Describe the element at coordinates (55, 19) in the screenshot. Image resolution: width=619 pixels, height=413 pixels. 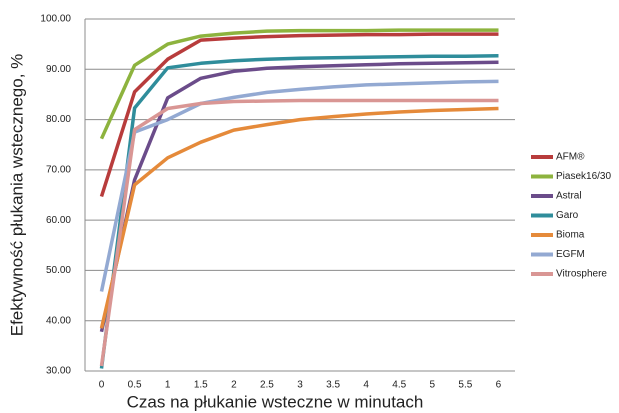
I see `y-tick-label: 100.00` at that location.